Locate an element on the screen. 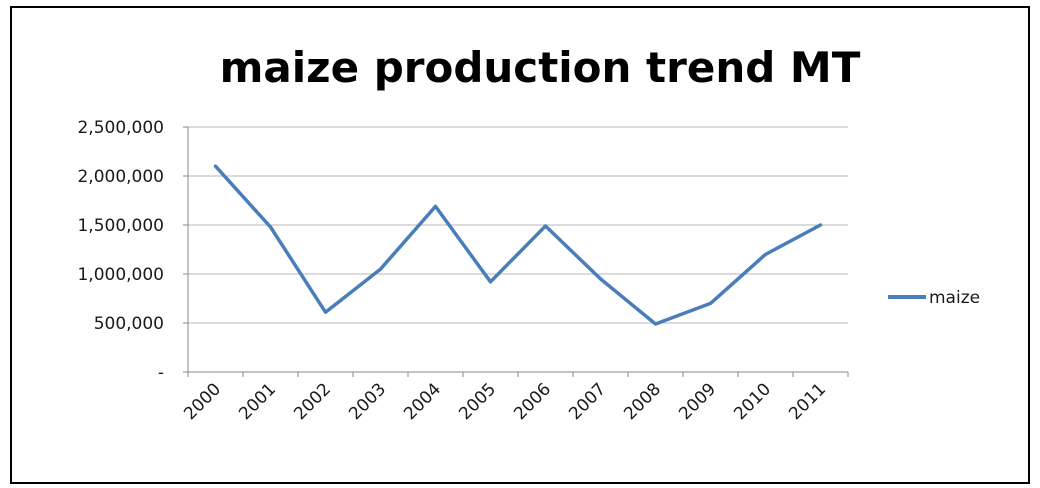 This screenshot has width=1040, height=488. y-tick-label: 1,000,000 is located at coordinates (120, 275).